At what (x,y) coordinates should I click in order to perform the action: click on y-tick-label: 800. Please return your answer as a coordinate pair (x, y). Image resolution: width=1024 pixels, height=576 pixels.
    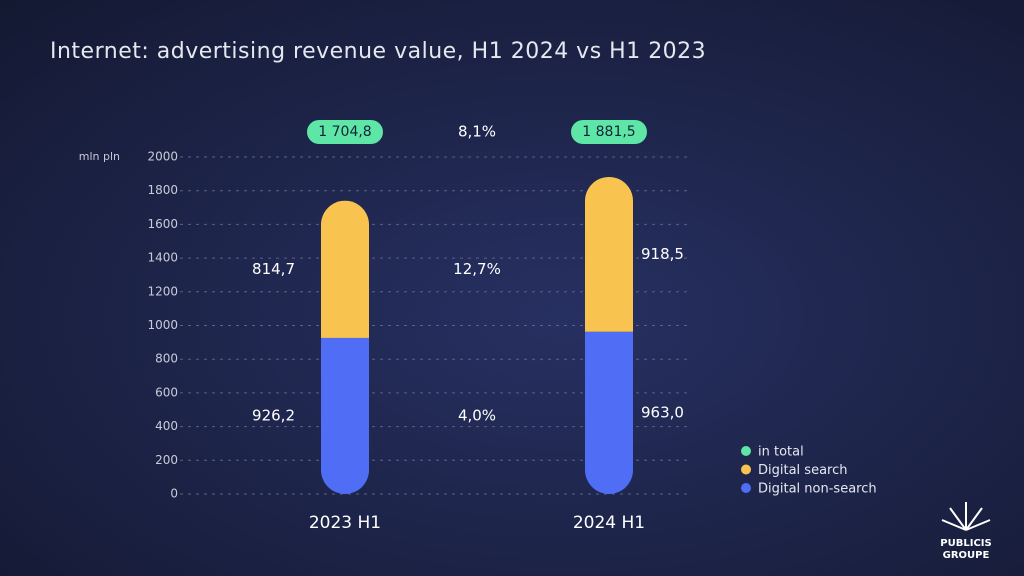
    Looking at the image, I should click on (166, 359).